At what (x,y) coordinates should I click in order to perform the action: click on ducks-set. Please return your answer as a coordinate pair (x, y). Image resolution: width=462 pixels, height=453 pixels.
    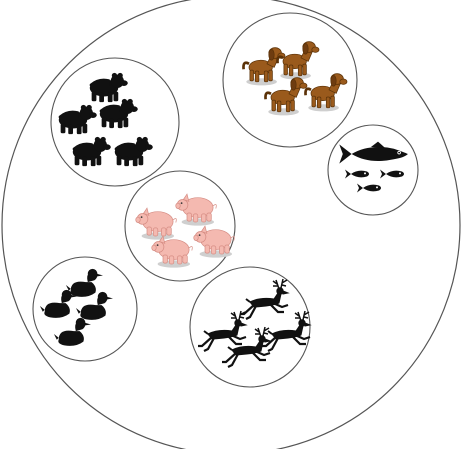
    Looking at the image, I should click on (85, 309).